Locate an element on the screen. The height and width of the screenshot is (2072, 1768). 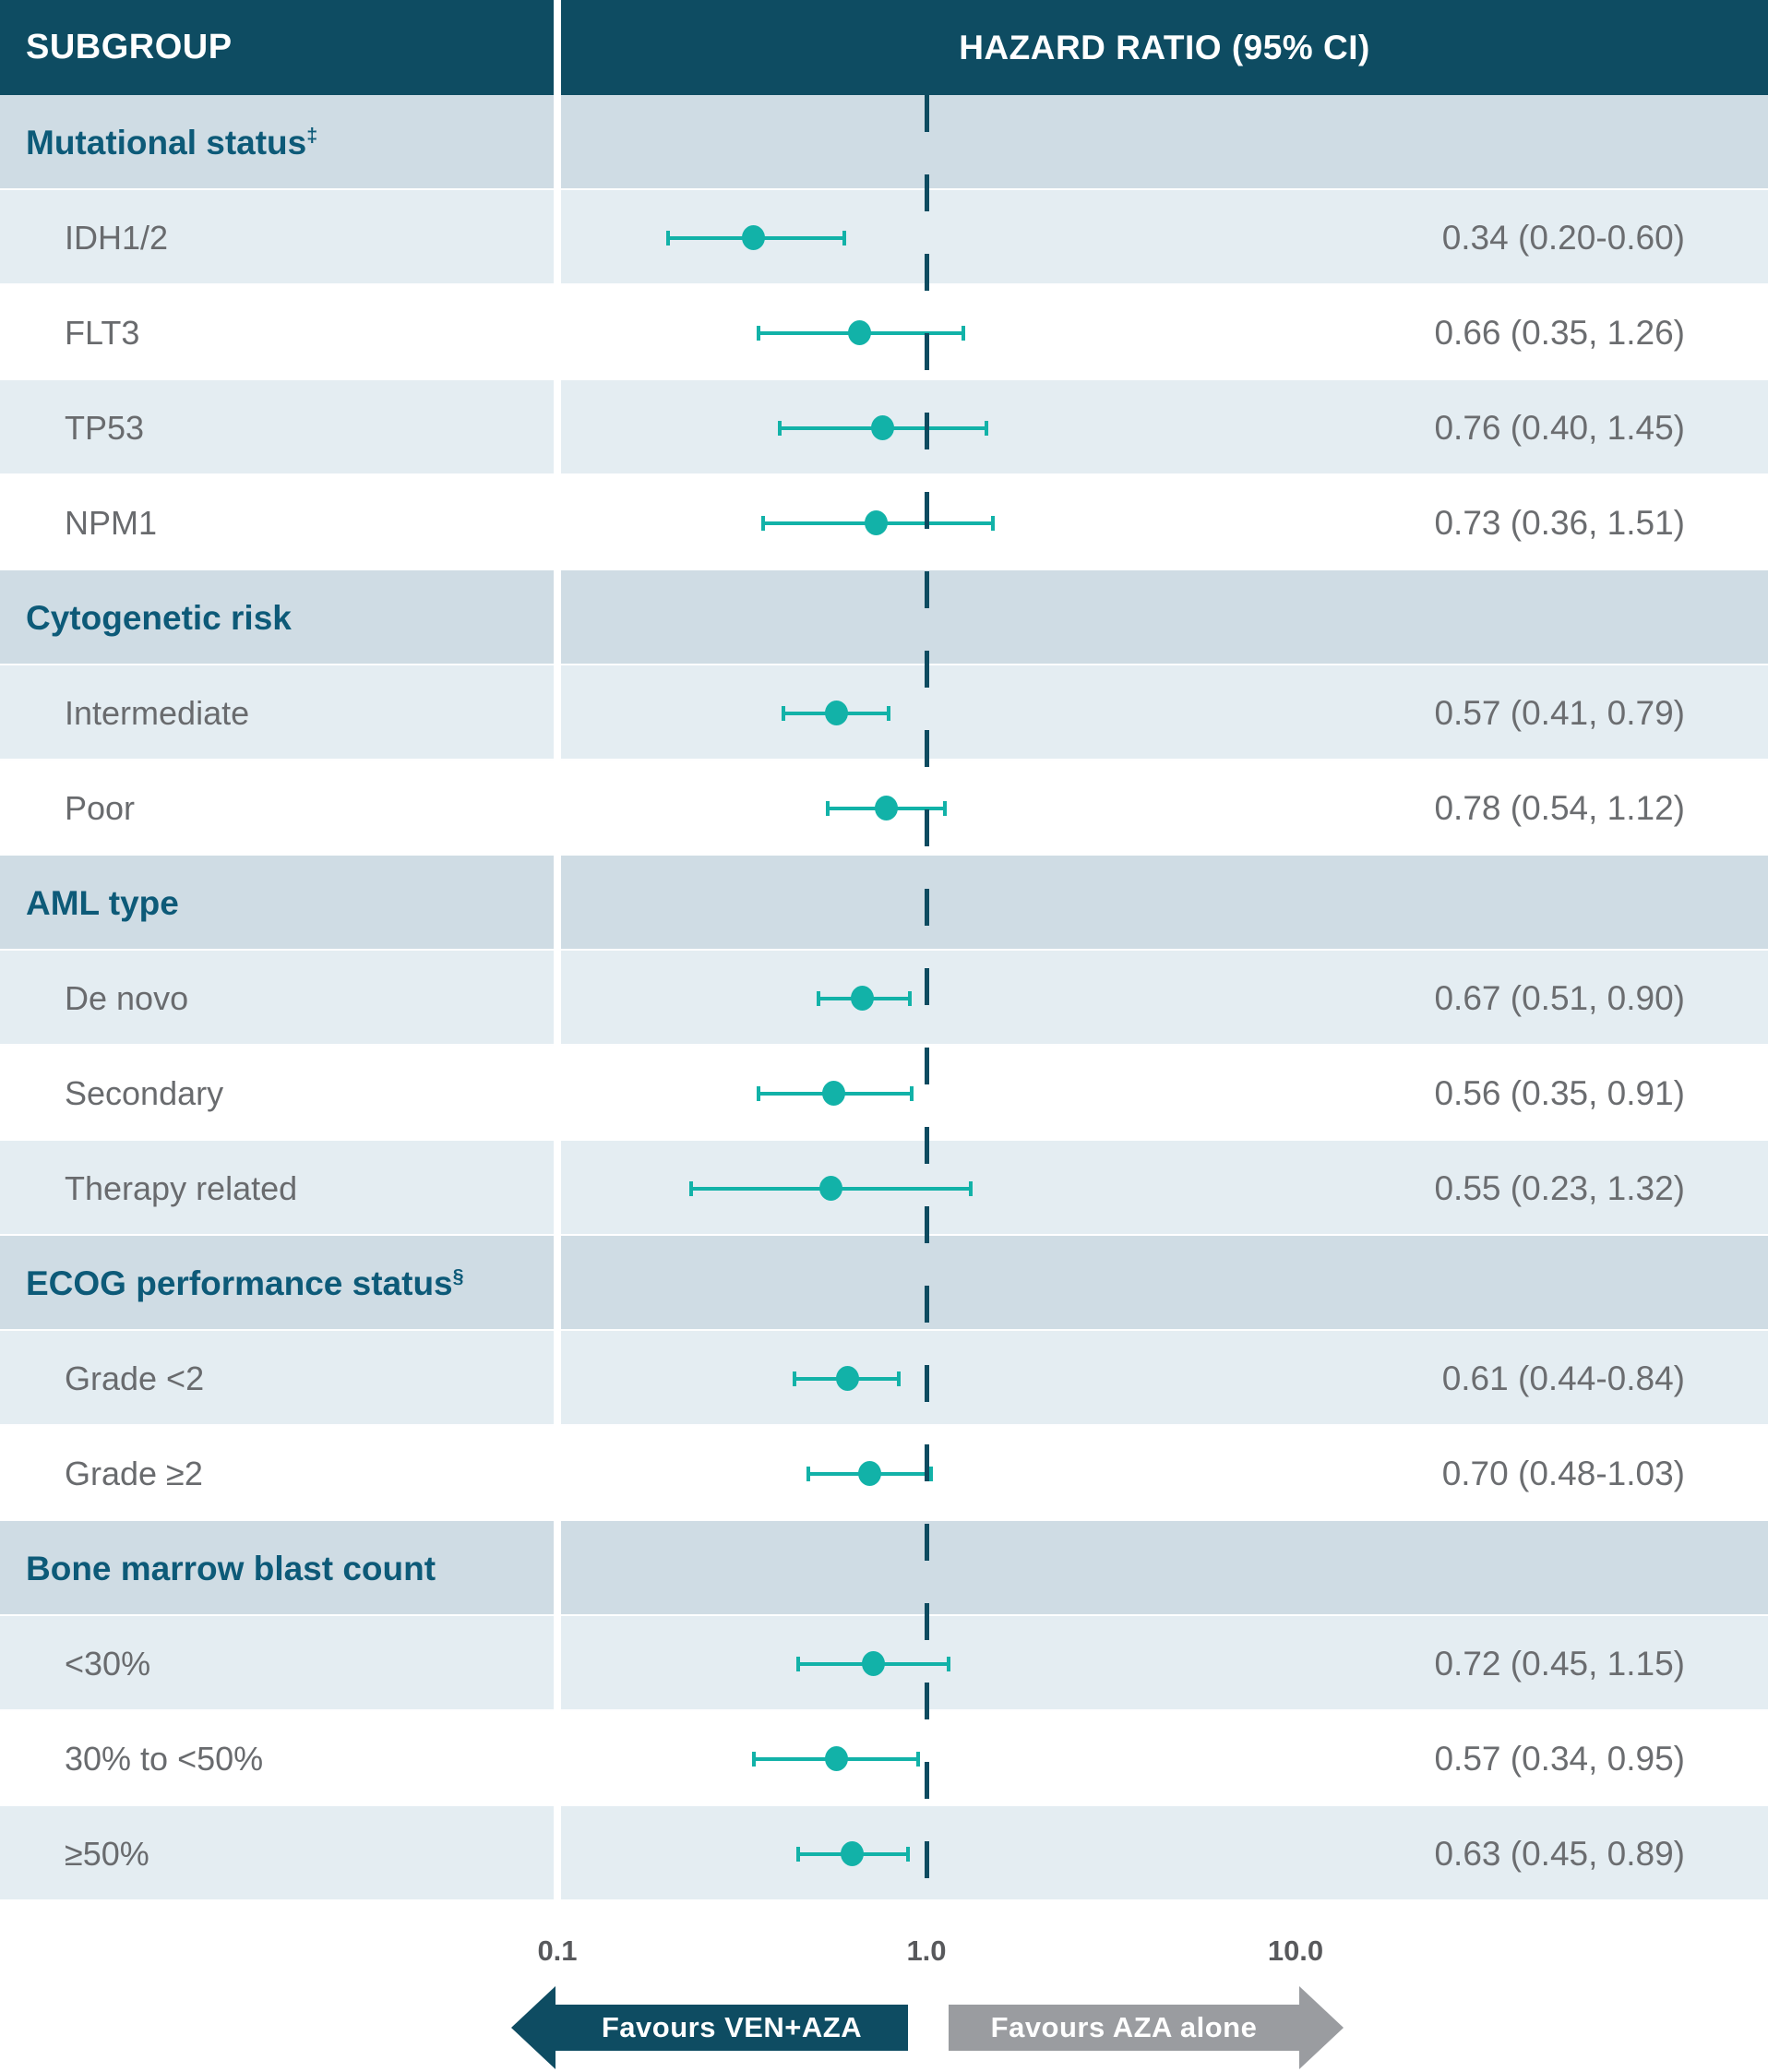
row-label-cell: De novo is located at coordinates (277, 999).